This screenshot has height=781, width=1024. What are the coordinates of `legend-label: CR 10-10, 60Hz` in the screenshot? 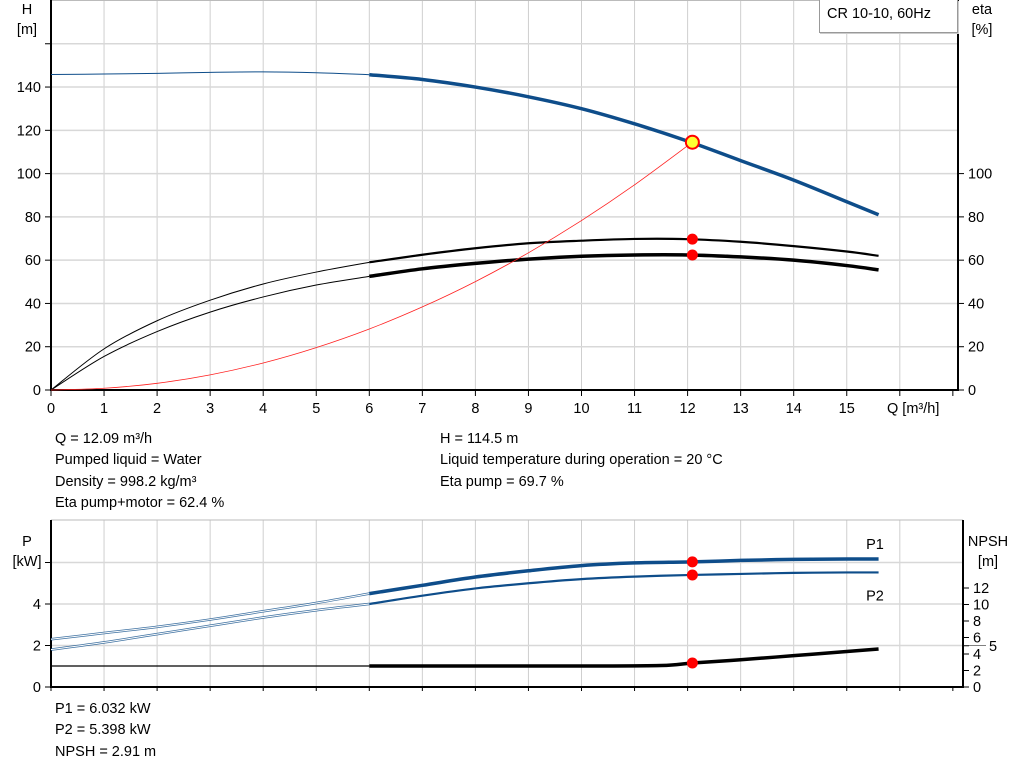 It's located at (879, 14).